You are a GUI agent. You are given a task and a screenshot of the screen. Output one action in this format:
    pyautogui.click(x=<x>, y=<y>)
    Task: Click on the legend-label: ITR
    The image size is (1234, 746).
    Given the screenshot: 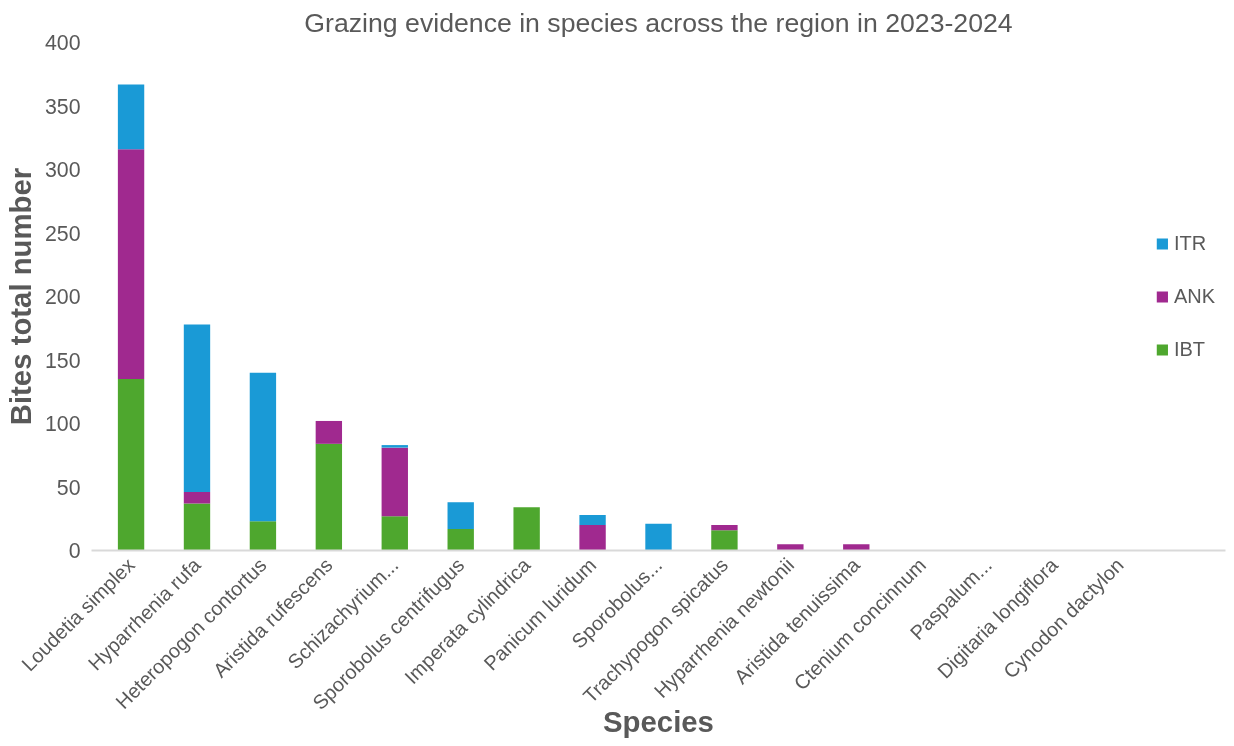 What is the action you would take?
    pyautogui.click(x=1190, y=243)
    